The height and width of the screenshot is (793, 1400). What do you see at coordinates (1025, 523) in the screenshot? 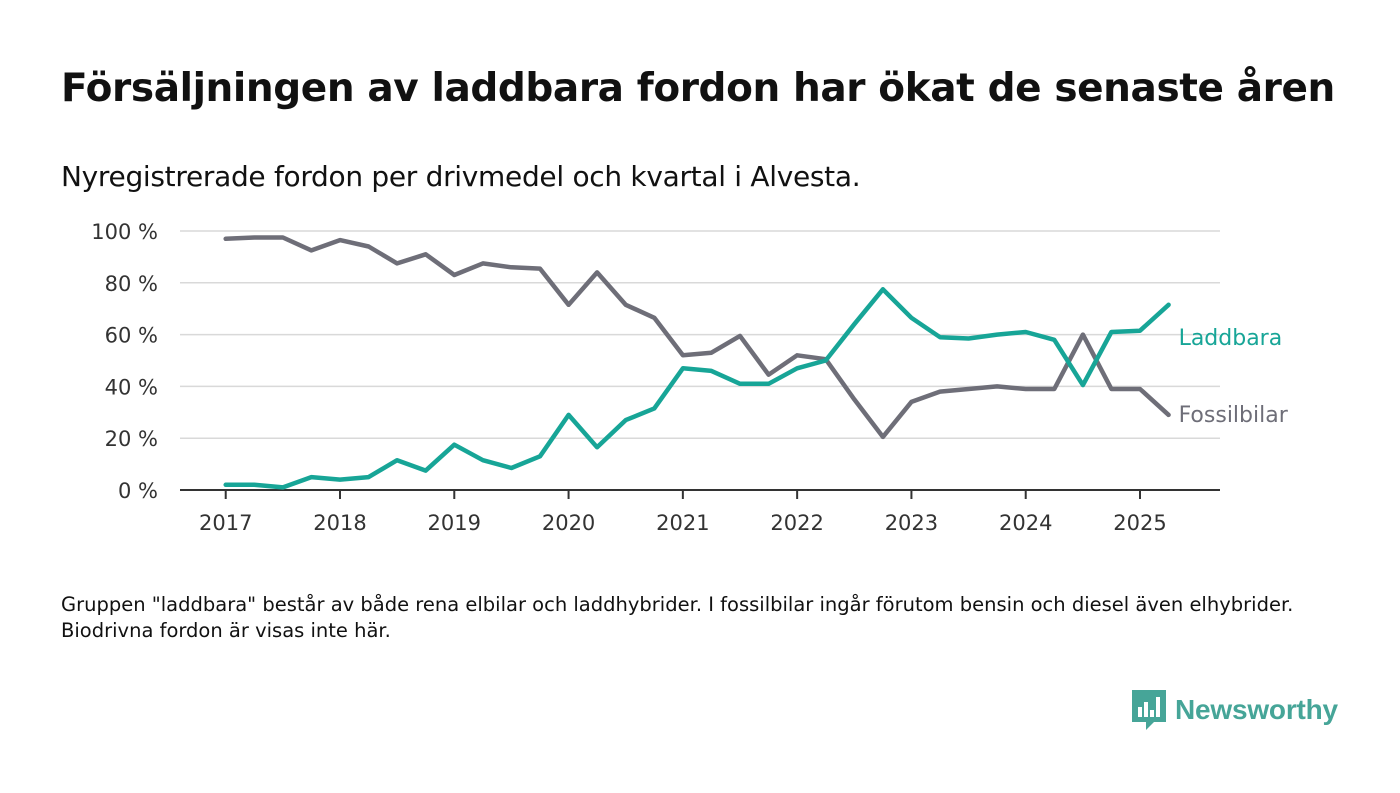
I see `x-tick-label: 2024` at bounding box center [1025, 523].